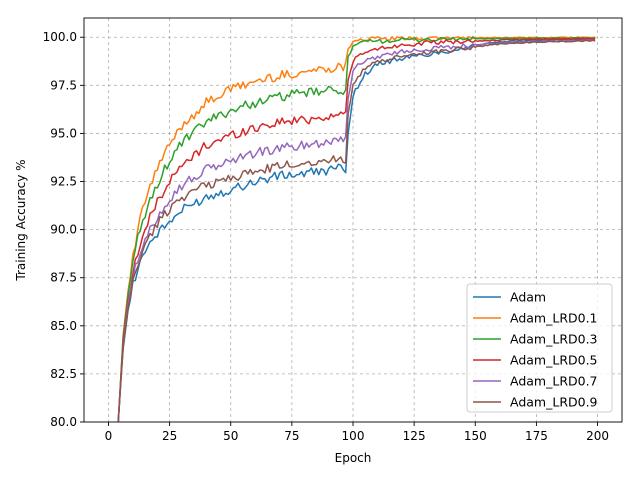 The image size is (640, 480). I want to click on legend-label: Adam_LRD0.7, so click(554, 381).